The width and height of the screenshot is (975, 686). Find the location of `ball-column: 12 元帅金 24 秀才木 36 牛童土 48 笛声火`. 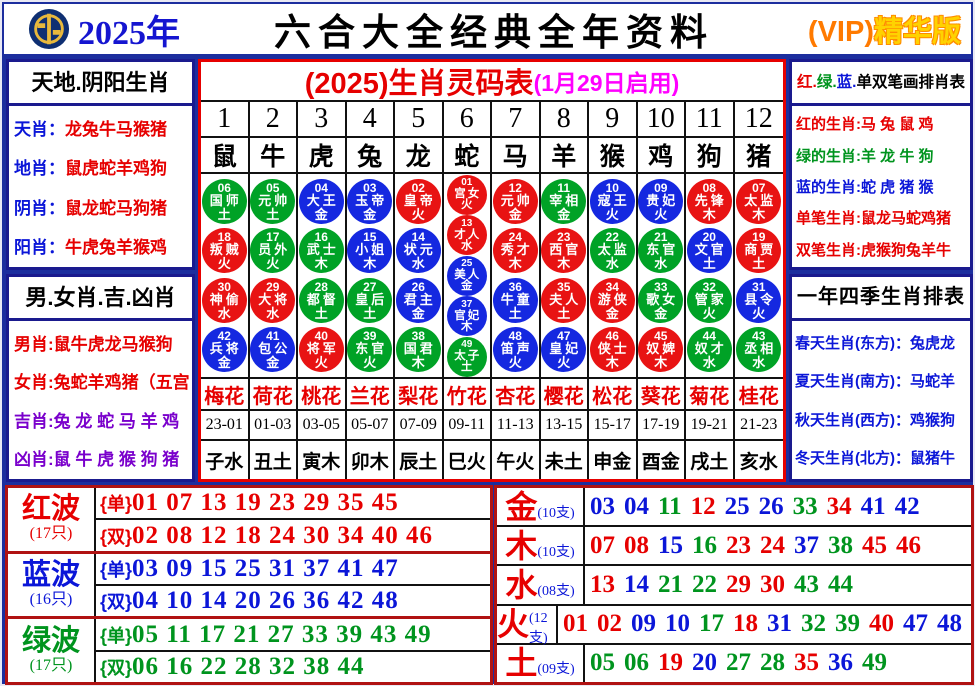

ball-column: 12 元帅金 24 秀才木 36 牛童土 48 笛声火 is located at coordinates (516, 276).